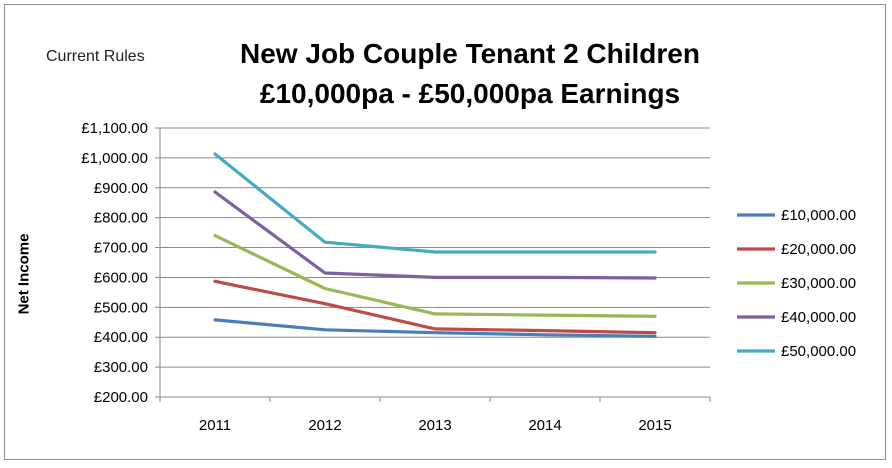 Image resolution: width=892 pixels, height=468 pixels. I want to click on y-tick-label: £400.00, so click(121, 337).